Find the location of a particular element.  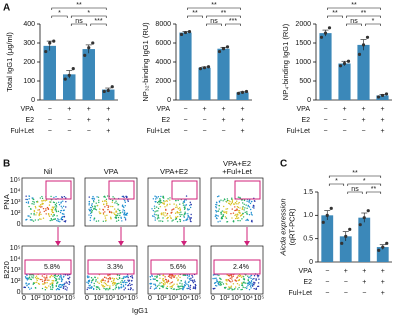

significance-label: * is located at coordinates (336, 181).